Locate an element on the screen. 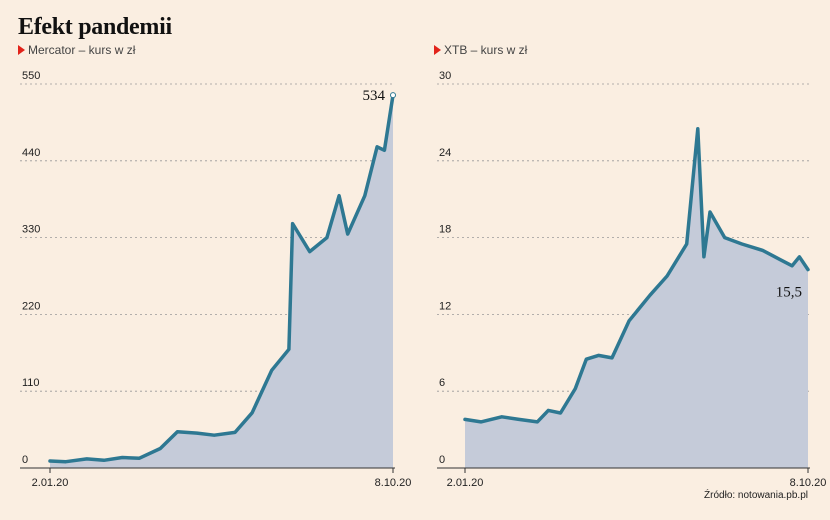 This screenshot has height=520, width=830. y-tick-label-xtb: 12 is located at coordinates (445, 306).